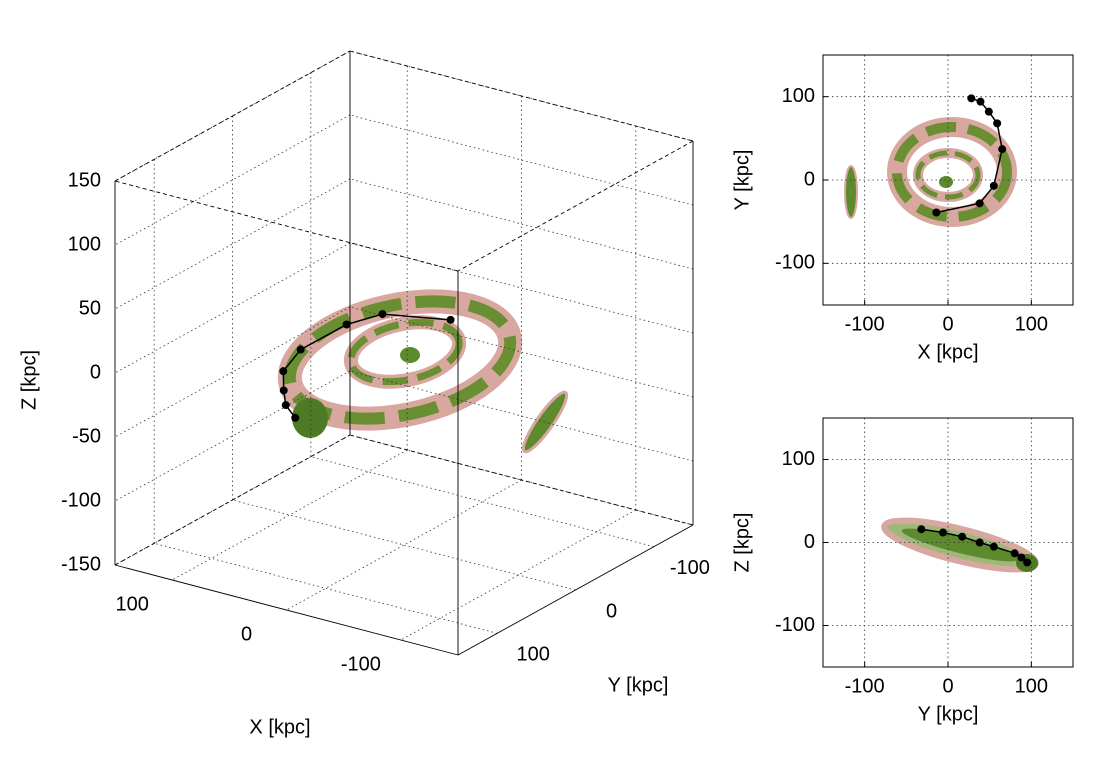  I want to click on z-tick-label: 150, so click(84, 180).